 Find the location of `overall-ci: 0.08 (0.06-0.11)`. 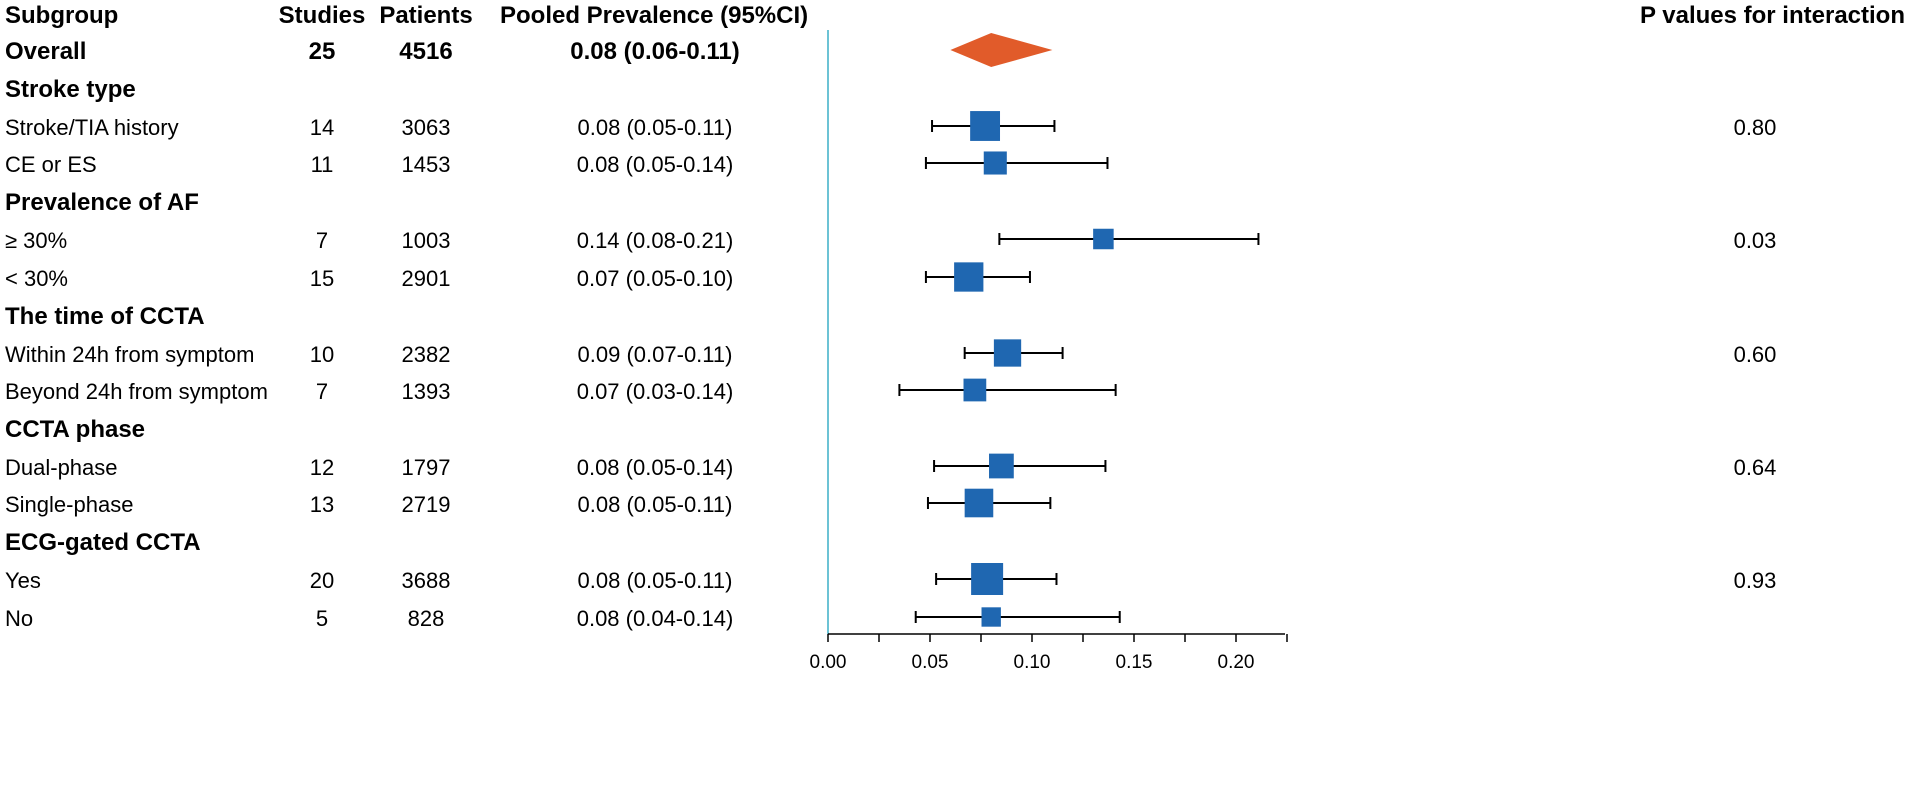

overall-ci: 0.08 (0.06-0.11) is located at coordinates (655, 51).